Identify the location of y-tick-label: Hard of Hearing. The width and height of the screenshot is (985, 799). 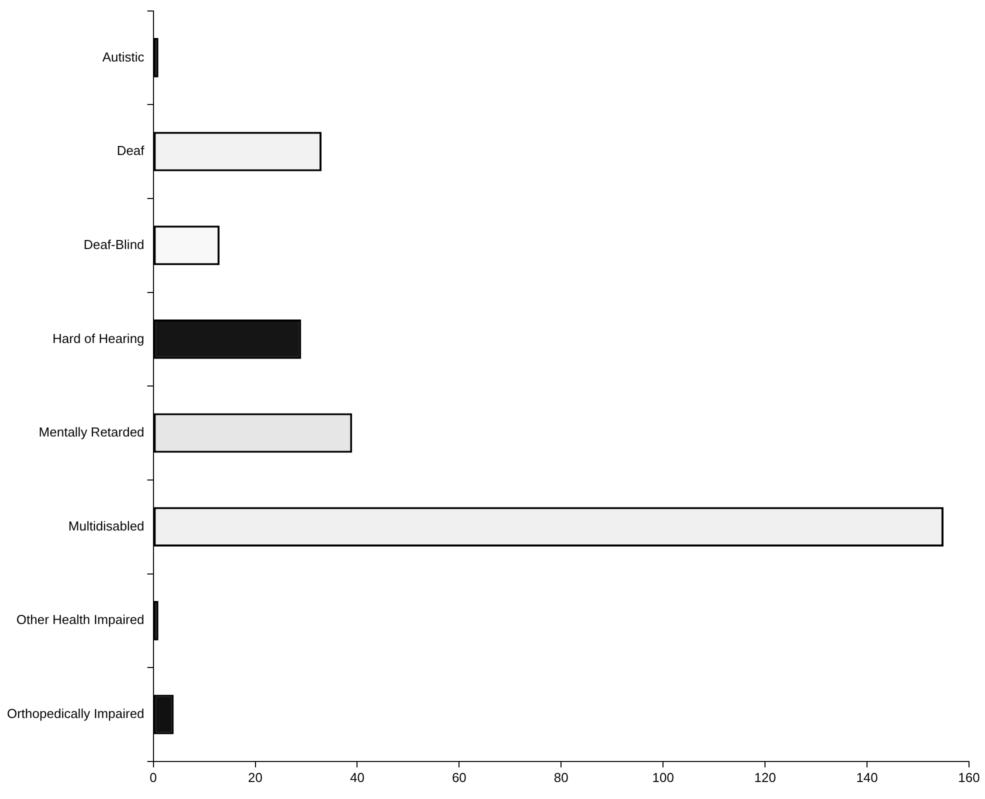
(98, 338).